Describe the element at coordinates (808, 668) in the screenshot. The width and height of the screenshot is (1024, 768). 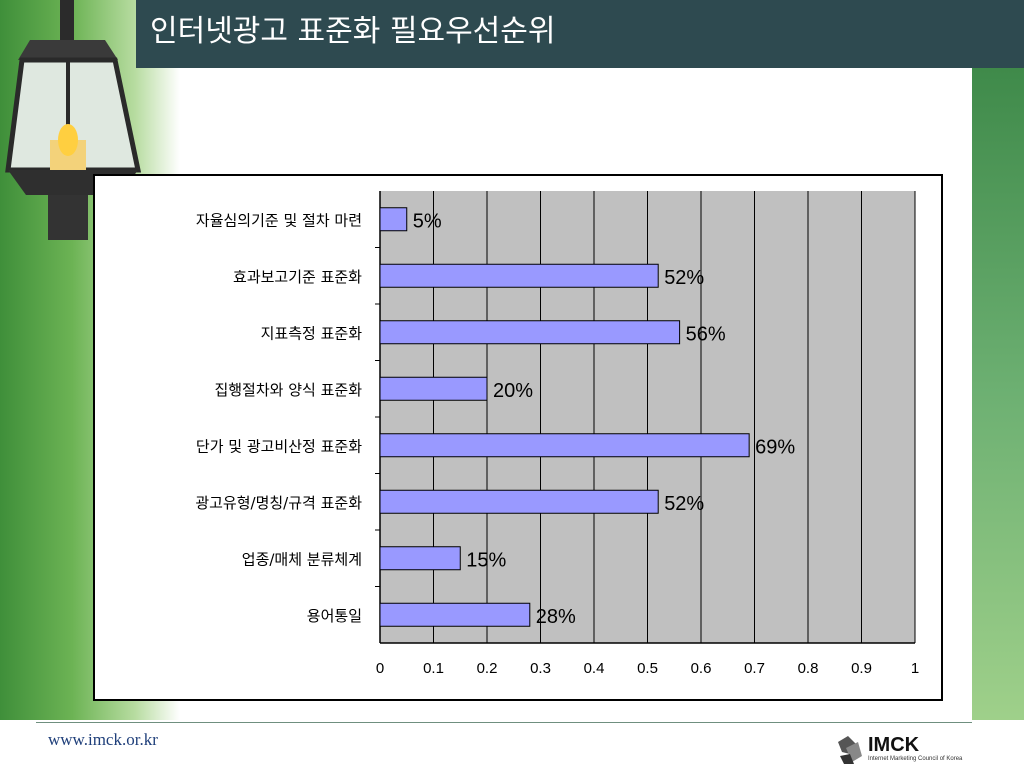
I see `x-tick-label: 0.8` at that location.